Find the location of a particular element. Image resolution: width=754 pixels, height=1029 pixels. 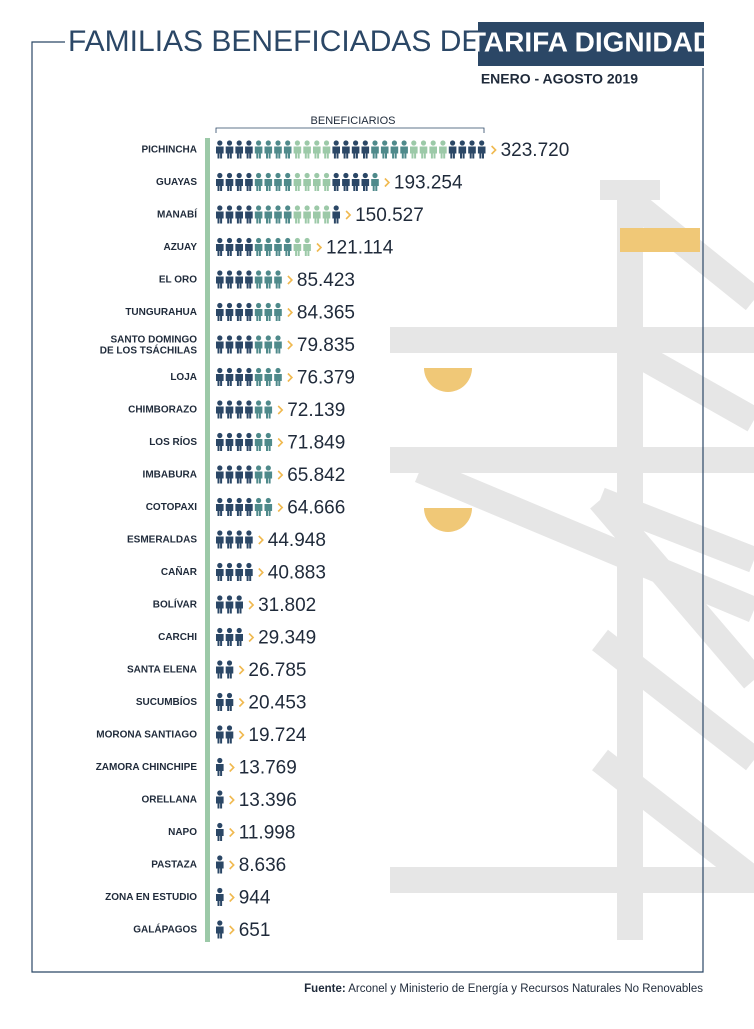

category-label: MORONA SANTIAGO is located at coordinates (146, 735).